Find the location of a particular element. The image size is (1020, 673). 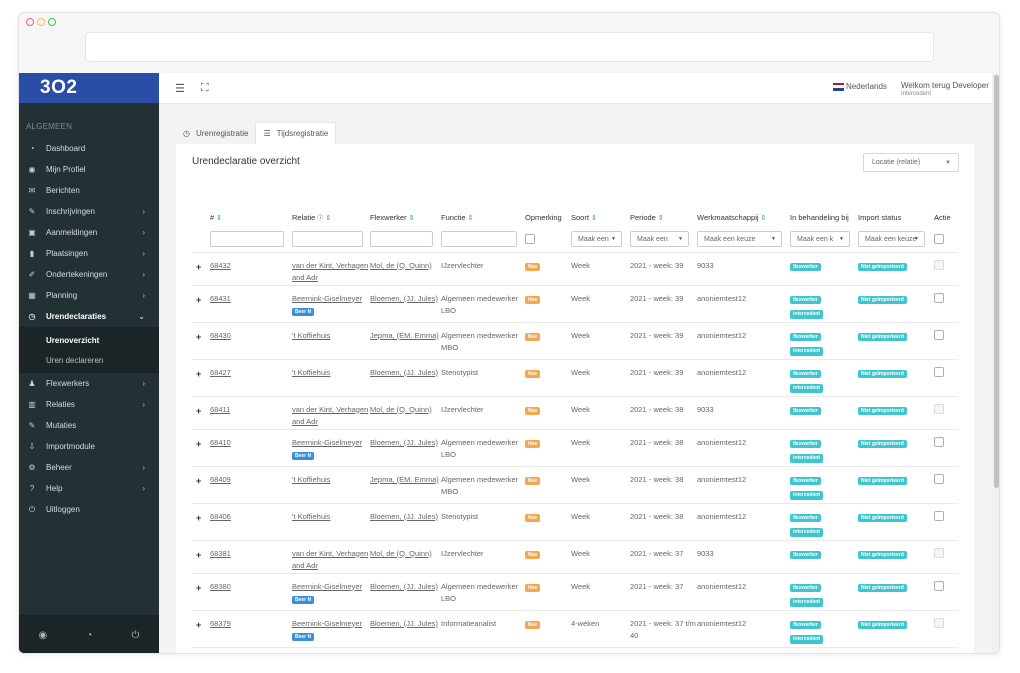

declaration-id-link: 68406 is located at coordinates (220, 516).